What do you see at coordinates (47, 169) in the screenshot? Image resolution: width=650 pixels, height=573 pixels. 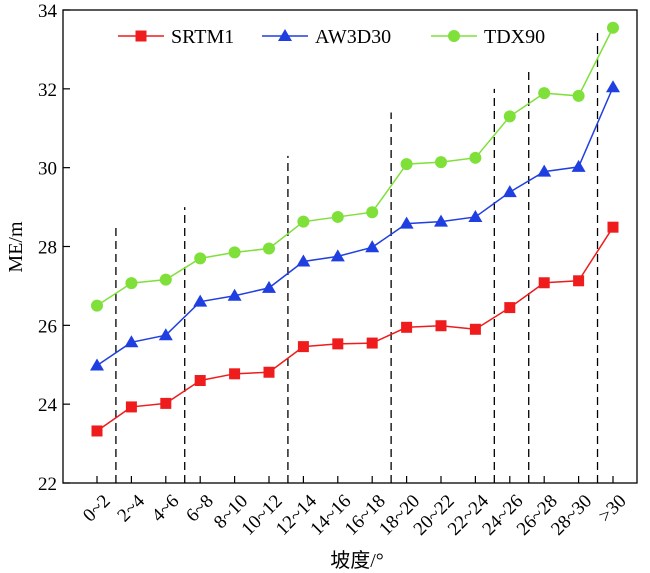 I see `y-tick-label: 30` at bounding box center [47, 169].